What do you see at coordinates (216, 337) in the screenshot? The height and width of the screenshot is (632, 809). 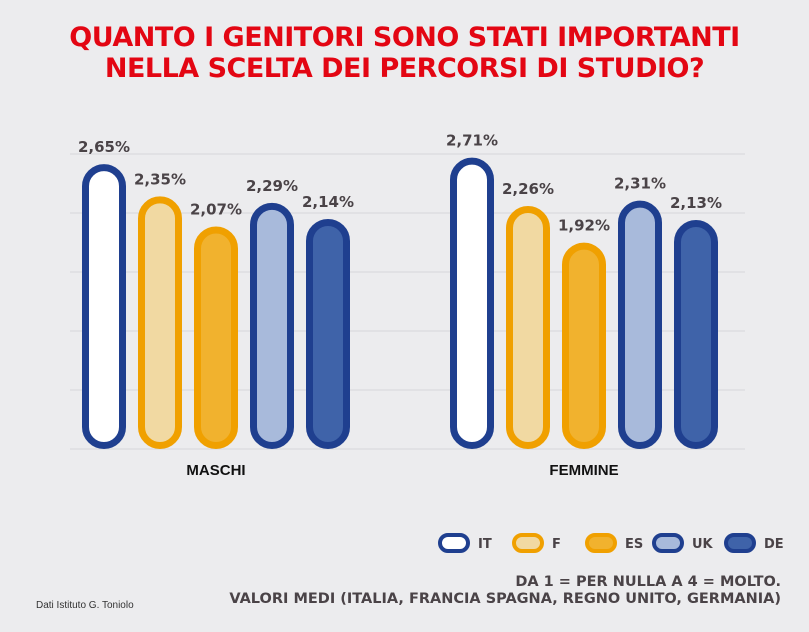 I see `bar-es-maschi` at bounding box center [216, 337].